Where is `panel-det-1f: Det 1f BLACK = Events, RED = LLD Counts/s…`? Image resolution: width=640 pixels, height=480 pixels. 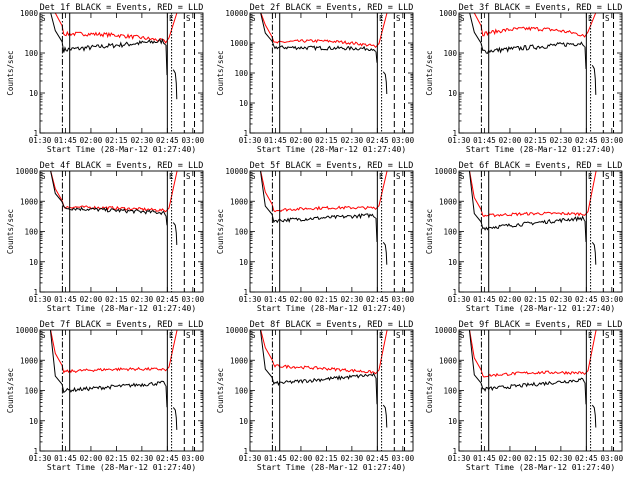
panel-det-1f: Det 1f BLACK = Events, RED = LLD Counts/s… is located at coordinates (105, 78).